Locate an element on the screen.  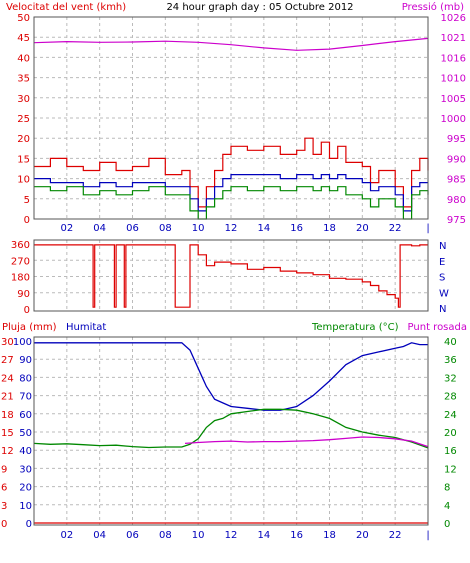
panel2-left-tick: 90 is located at coordinates (23, 294).